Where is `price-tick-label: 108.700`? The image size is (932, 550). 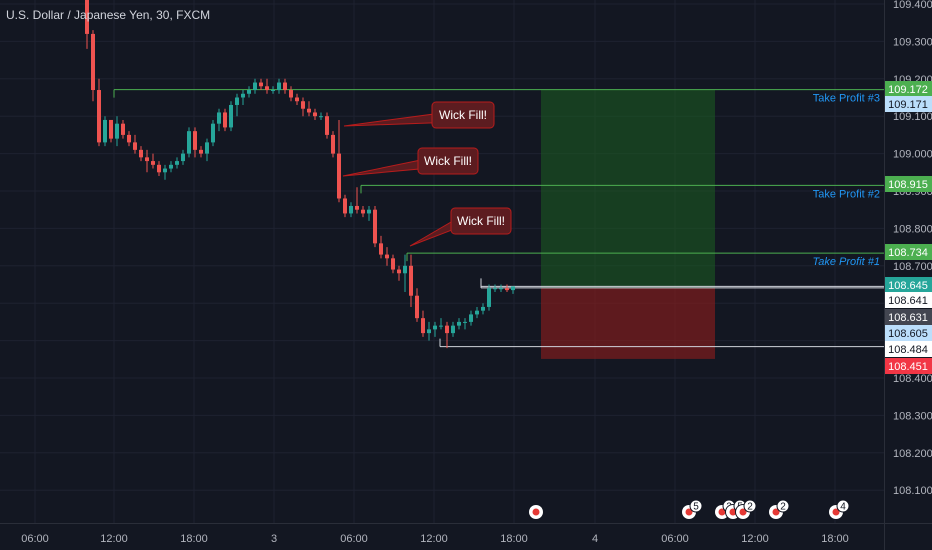
price-tick-label: 108.700 is located at coordinates (912, 267).